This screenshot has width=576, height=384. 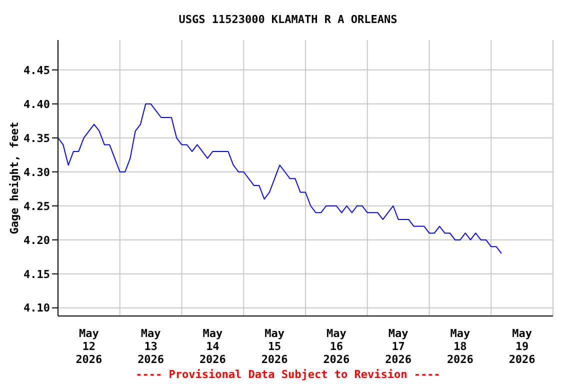 What do you see at coordinates (37, 274) in the screenshot?
I see `y-tick-label: 4.15` at bounding box center [37, 274].